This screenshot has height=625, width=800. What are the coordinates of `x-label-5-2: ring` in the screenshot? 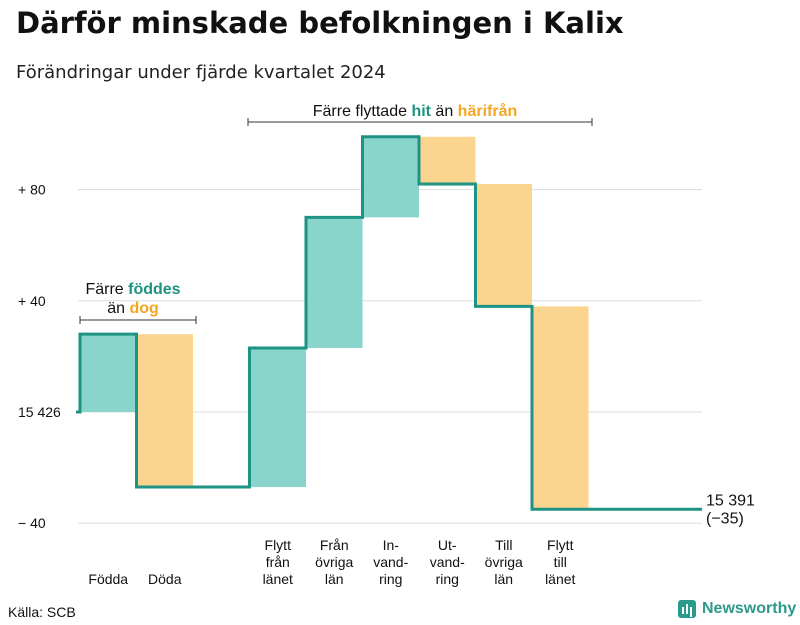 It's located at (390, 579).